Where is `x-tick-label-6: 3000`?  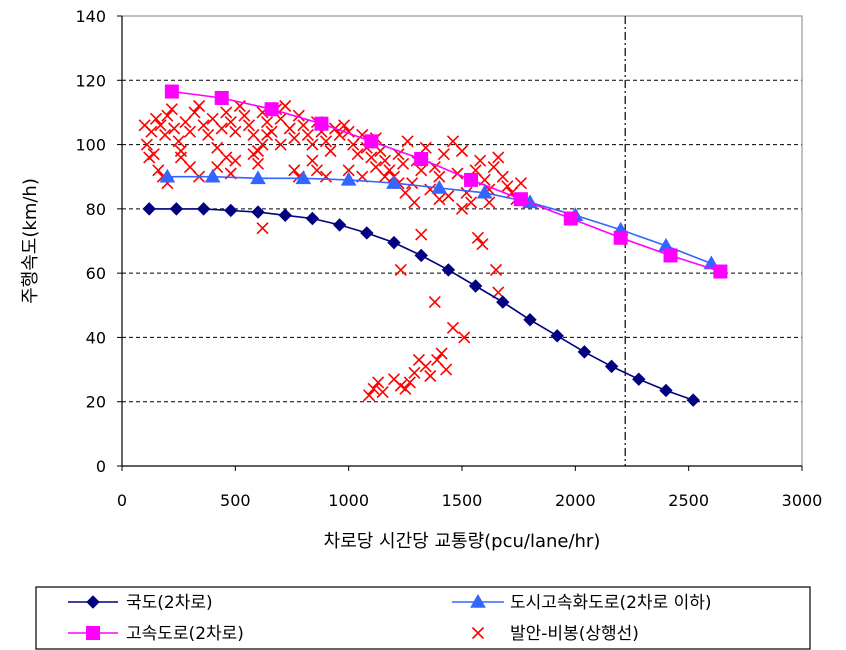
x-tick-label-6: 3000 is located at coordinates (802, 500).